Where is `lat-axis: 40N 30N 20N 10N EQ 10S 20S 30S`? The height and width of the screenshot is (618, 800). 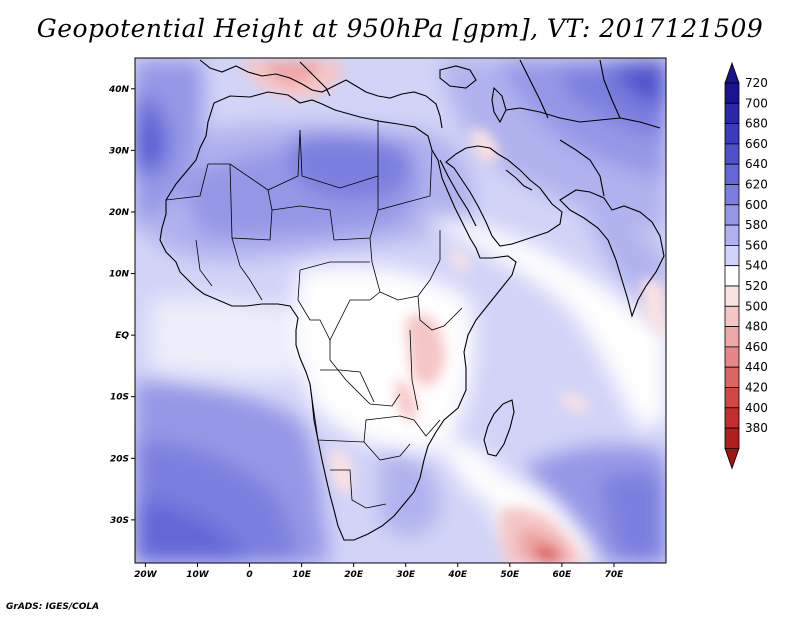
lat-axis: 40N 30N 20N 10N EQ 10S 20S 30S is located at coordinates (121, 305).